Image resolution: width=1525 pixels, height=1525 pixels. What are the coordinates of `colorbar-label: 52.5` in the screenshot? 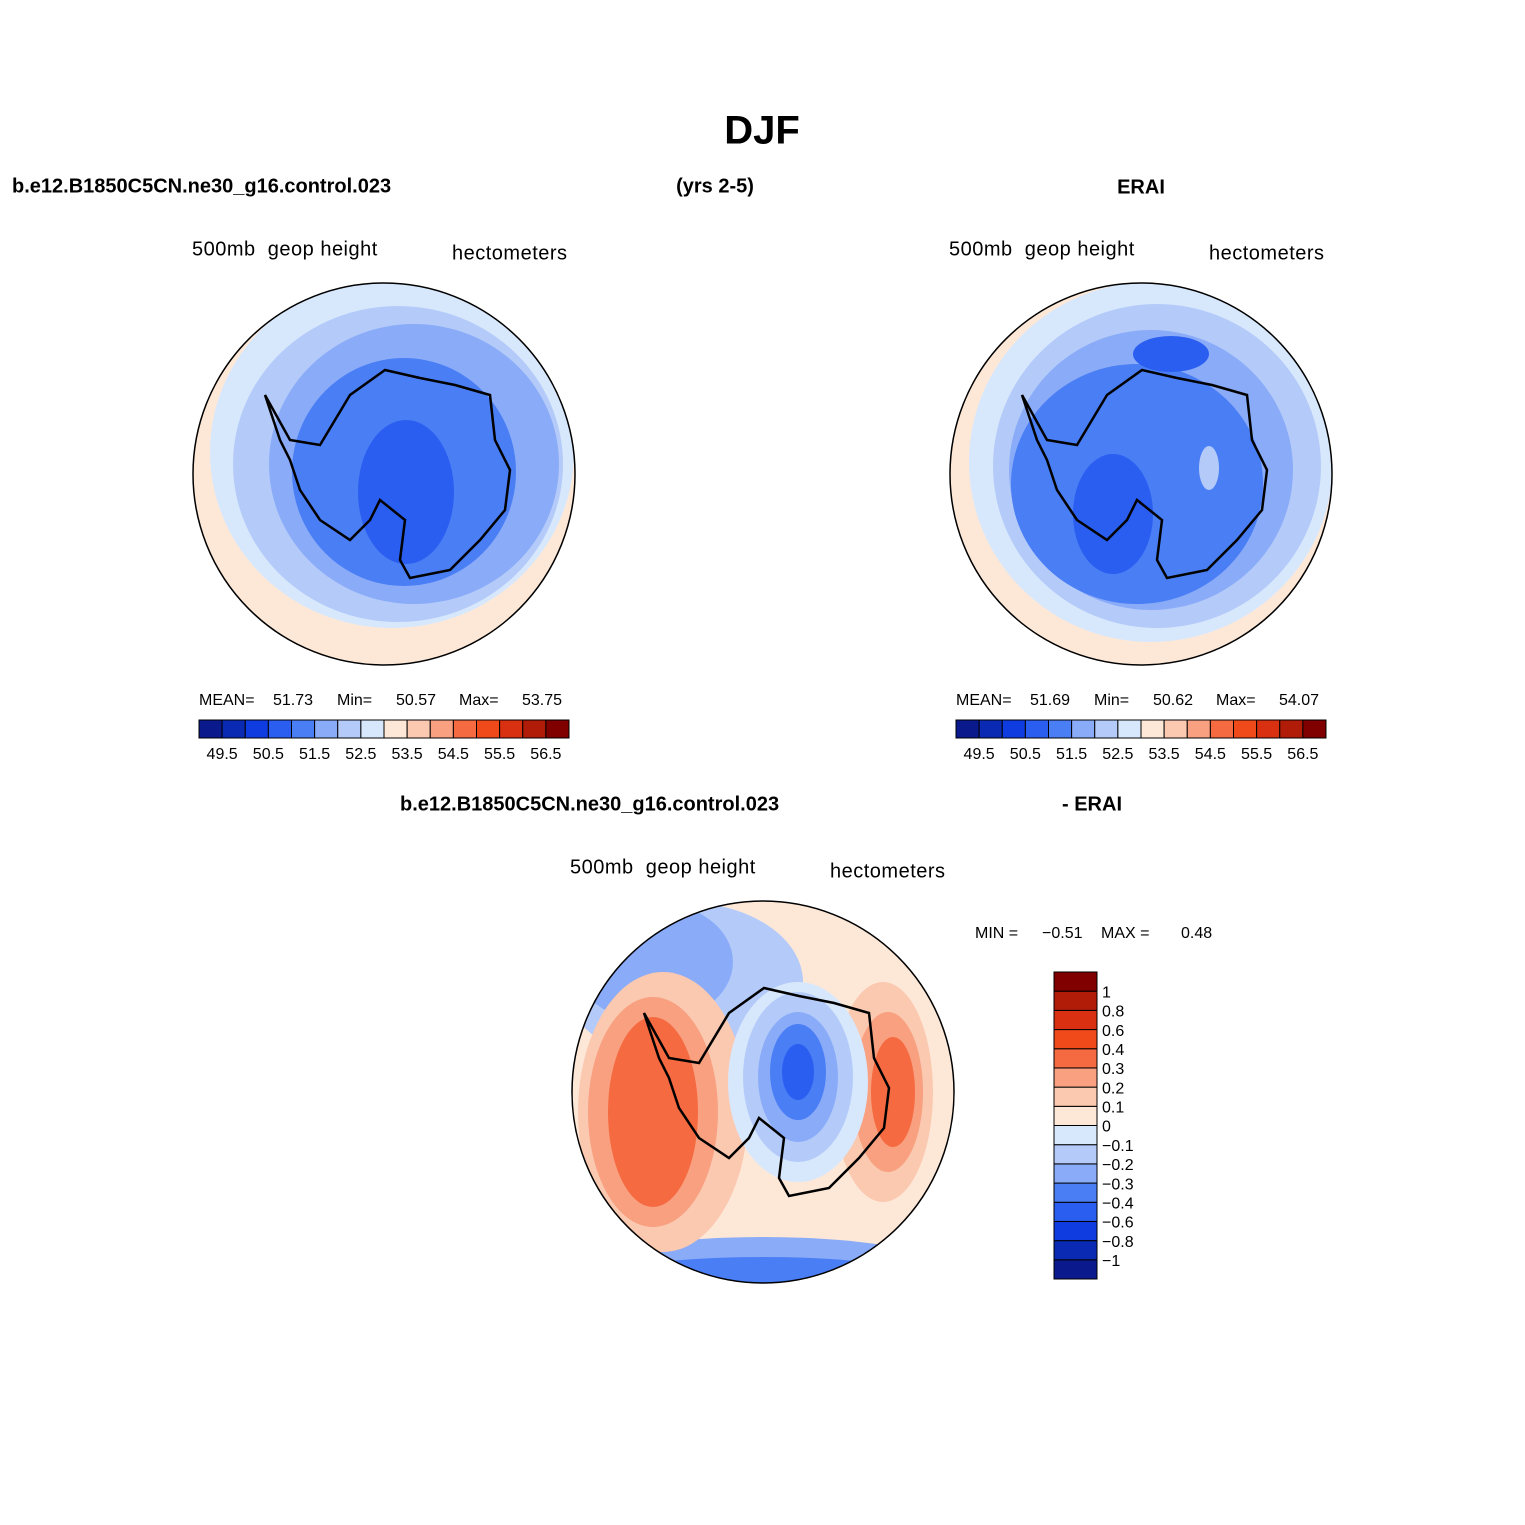 It's located at (360, 754).